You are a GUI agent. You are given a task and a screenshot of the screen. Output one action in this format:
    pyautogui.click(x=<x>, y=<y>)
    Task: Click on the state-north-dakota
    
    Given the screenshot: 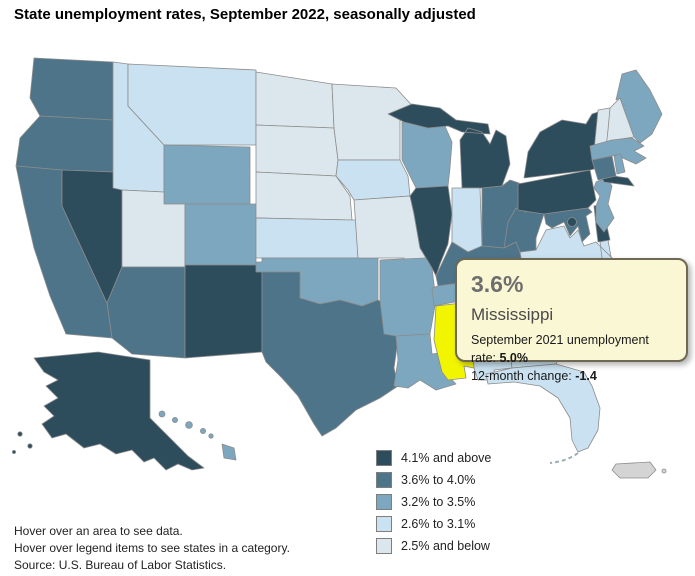 What is the action you would take?
    pyautogui.click(x=295, y=100)
    